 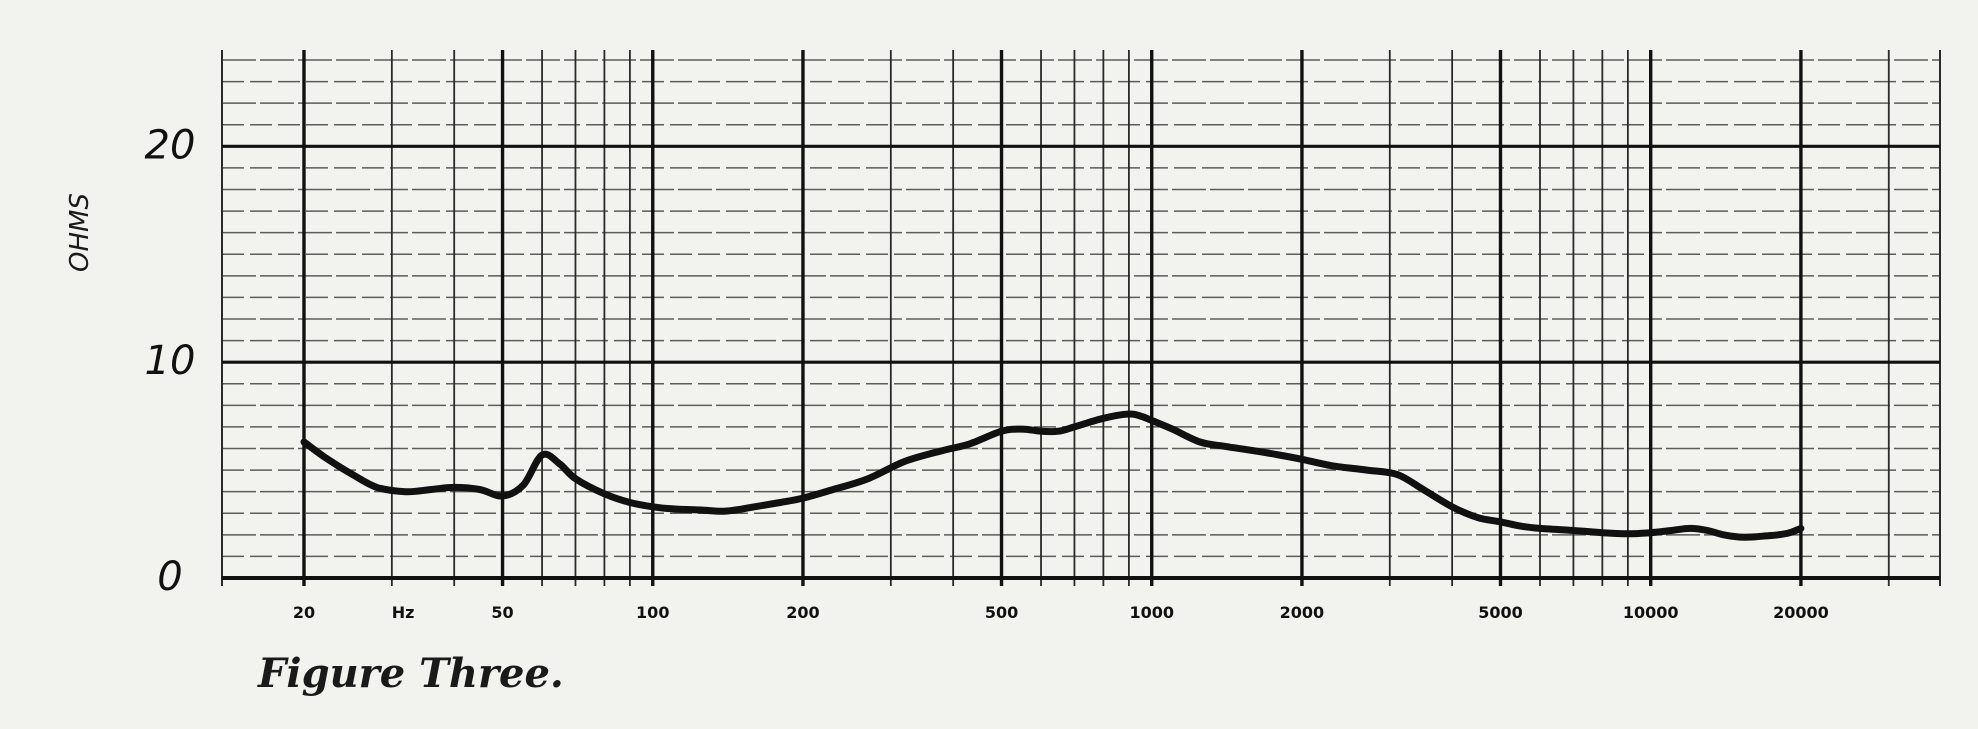 I want to click on y-axis-label: OHMS, so click(x=80, y=232).